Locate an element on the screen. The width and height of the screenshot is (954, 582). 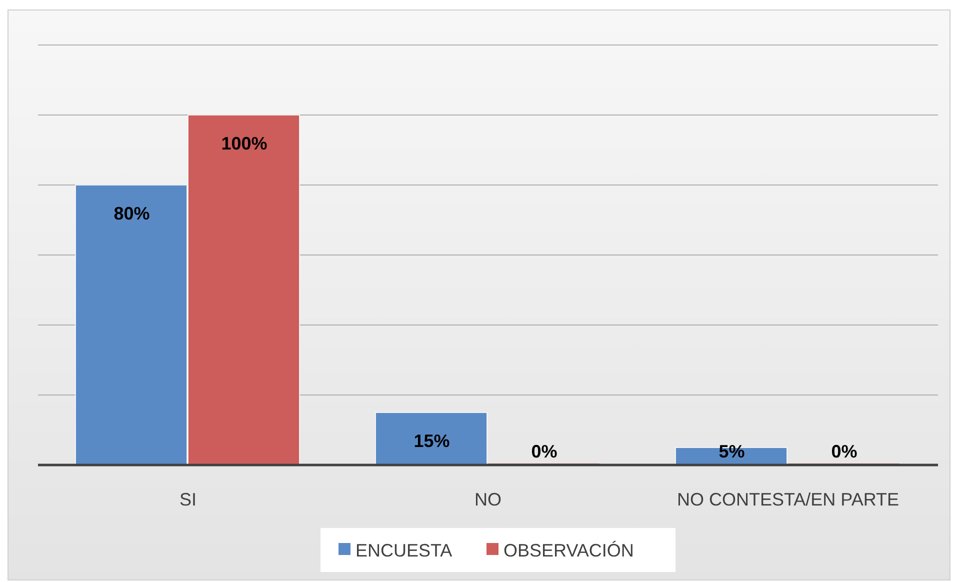
x-tick-label: SI is located at coordinates (188, 499).